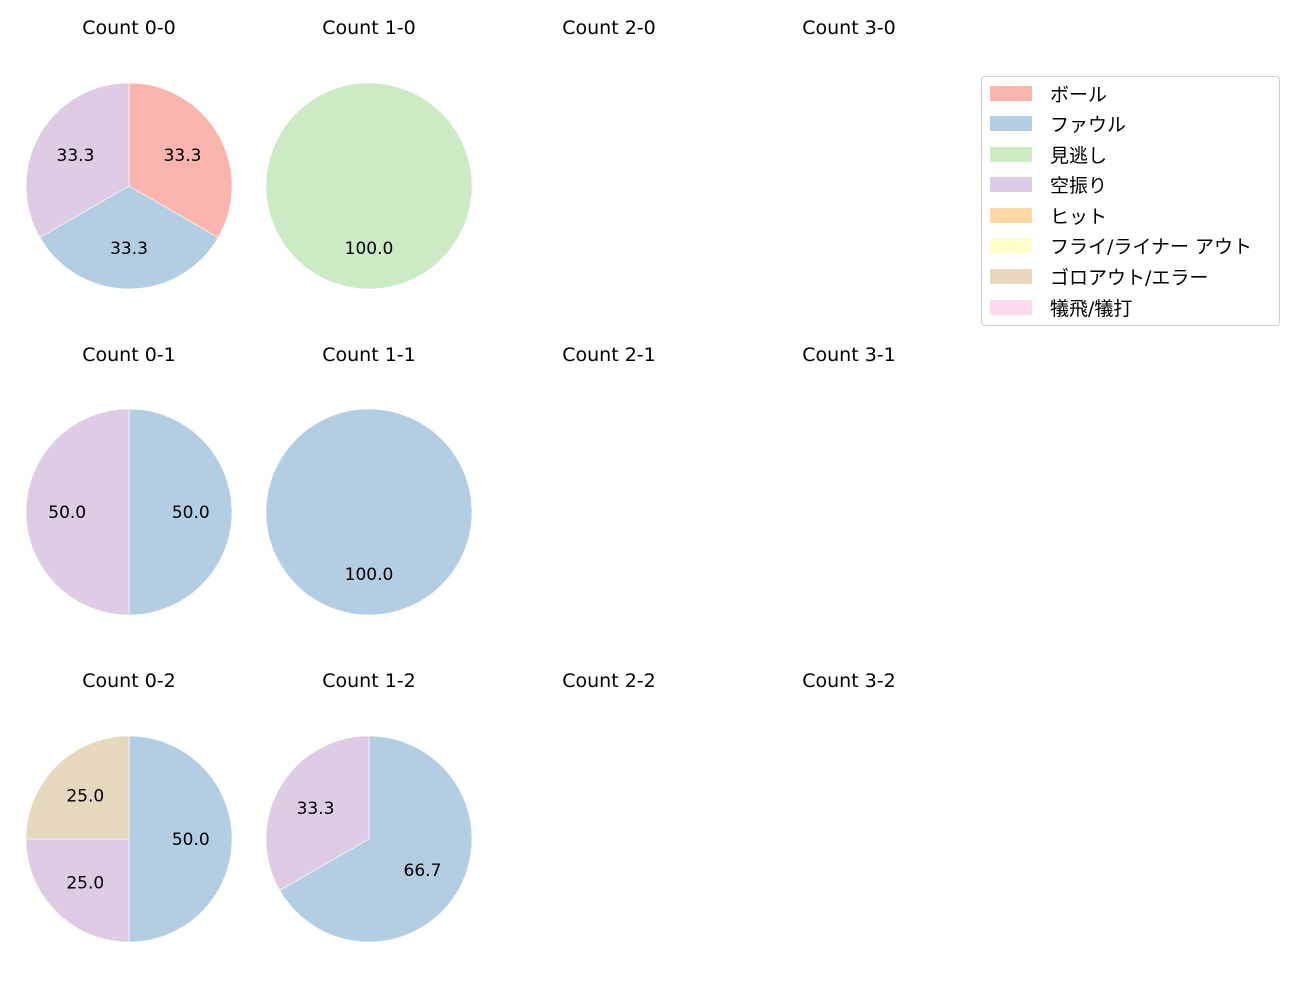 Image resolution: width=1300 pixels, height=1000 pixels. I want to click on panel-title-2-0: Count 2-0, so click(609, 28).